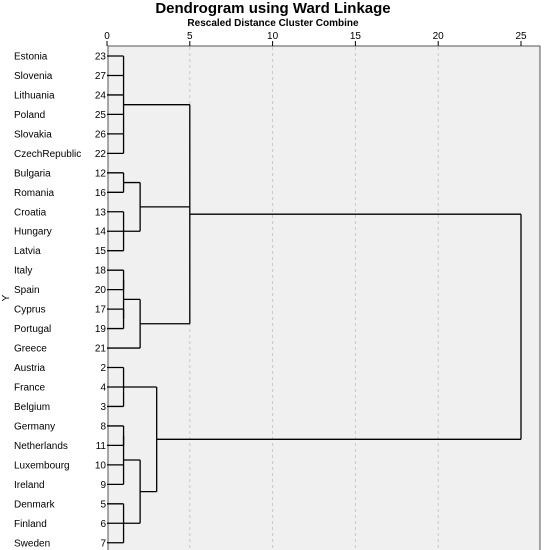  Describe the element at coordinates (101, 290) in the screenshot. I see `leaf-id-20: 20` at that location.